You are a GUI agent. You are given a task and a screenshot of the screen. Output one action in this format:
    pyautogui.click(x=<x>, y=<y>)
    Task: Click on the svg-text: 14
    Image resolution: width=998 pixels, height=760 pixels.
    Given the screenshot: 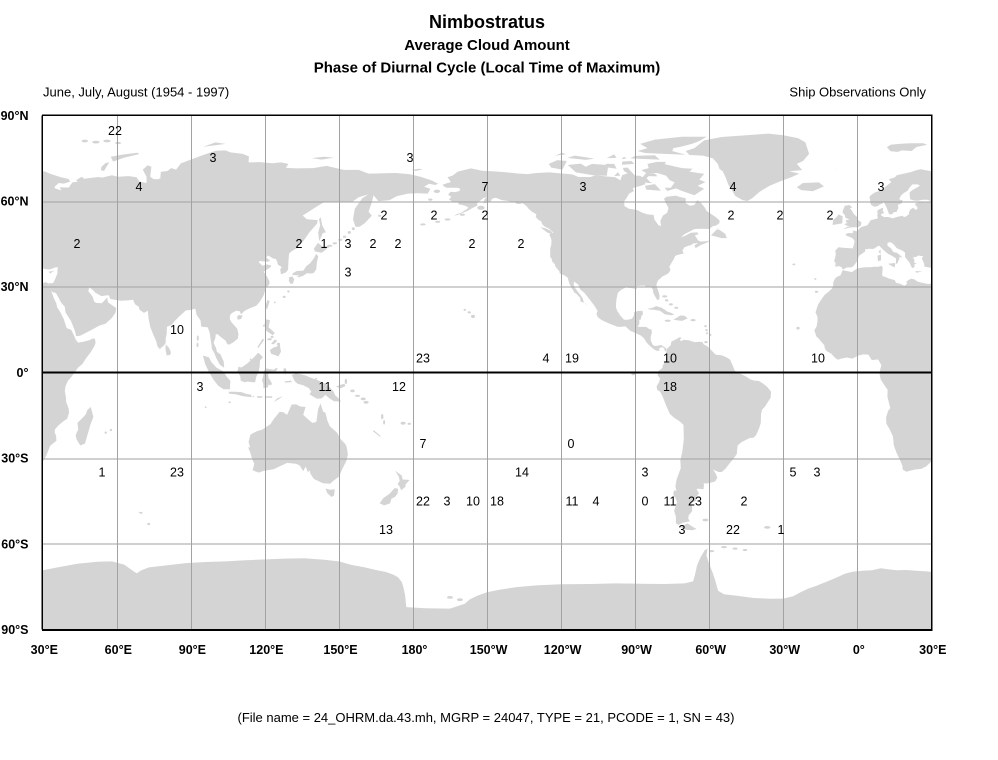 What is the action you would take?
    pyautogui.click(x=522, y=473)
    